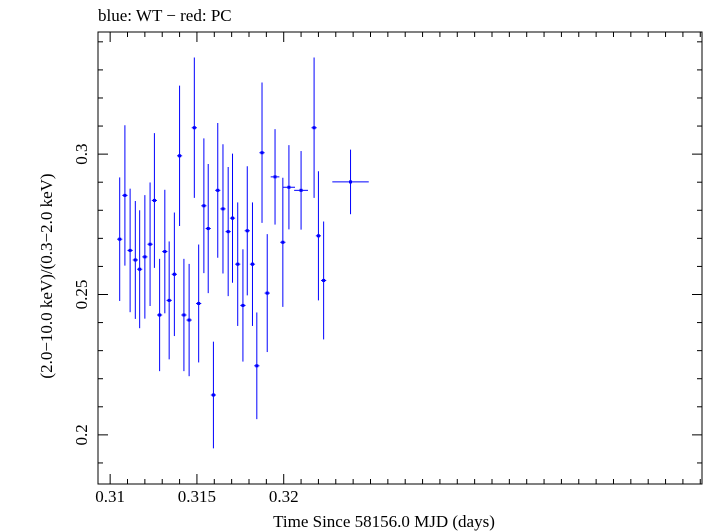  I want to click on chart-title: blue: WT − red: PC, so click(165, 15).